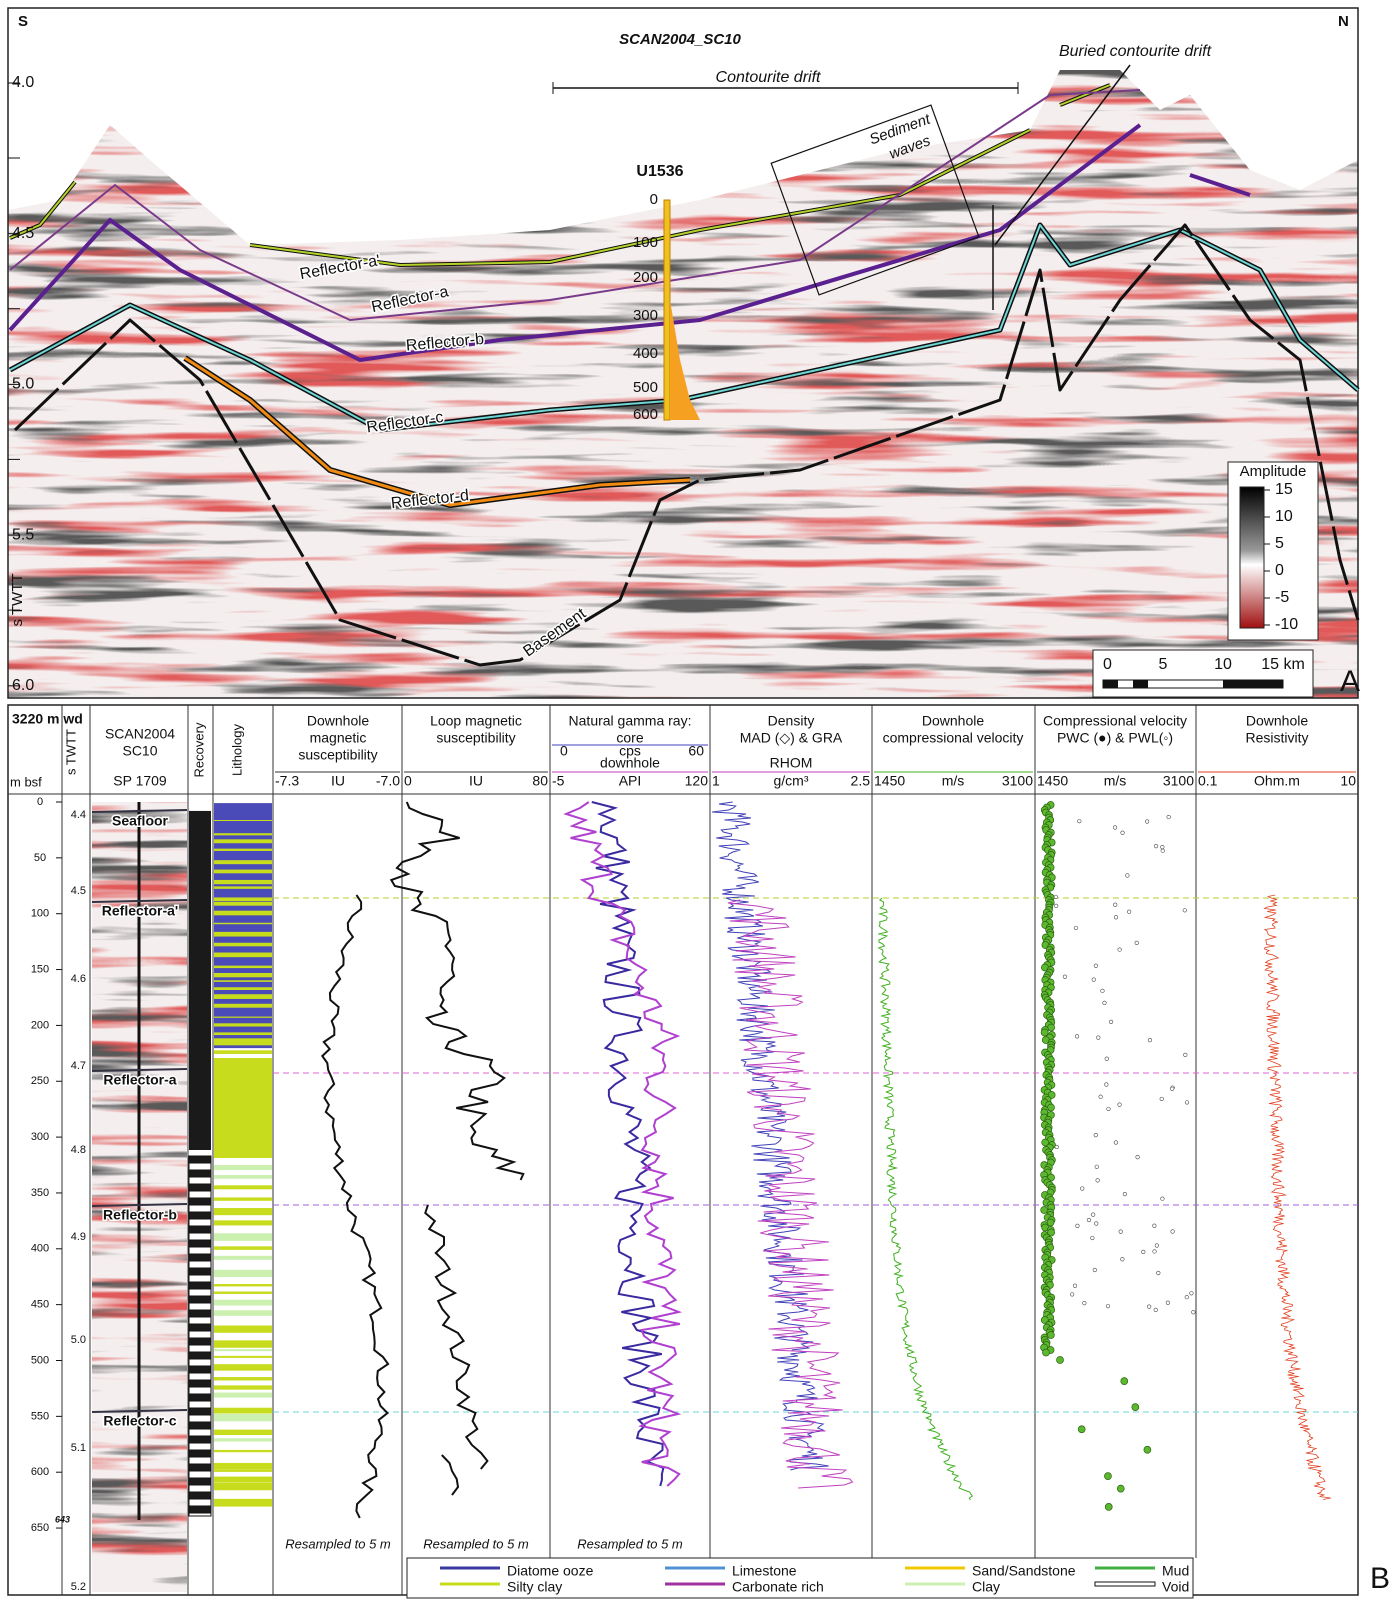 This screenshot has height=1599, width=1393. What do you see at coordinates (40, 1249) in the screenshot?
I see `depth-tick-label: 400` at bounding box center [40, 1249].